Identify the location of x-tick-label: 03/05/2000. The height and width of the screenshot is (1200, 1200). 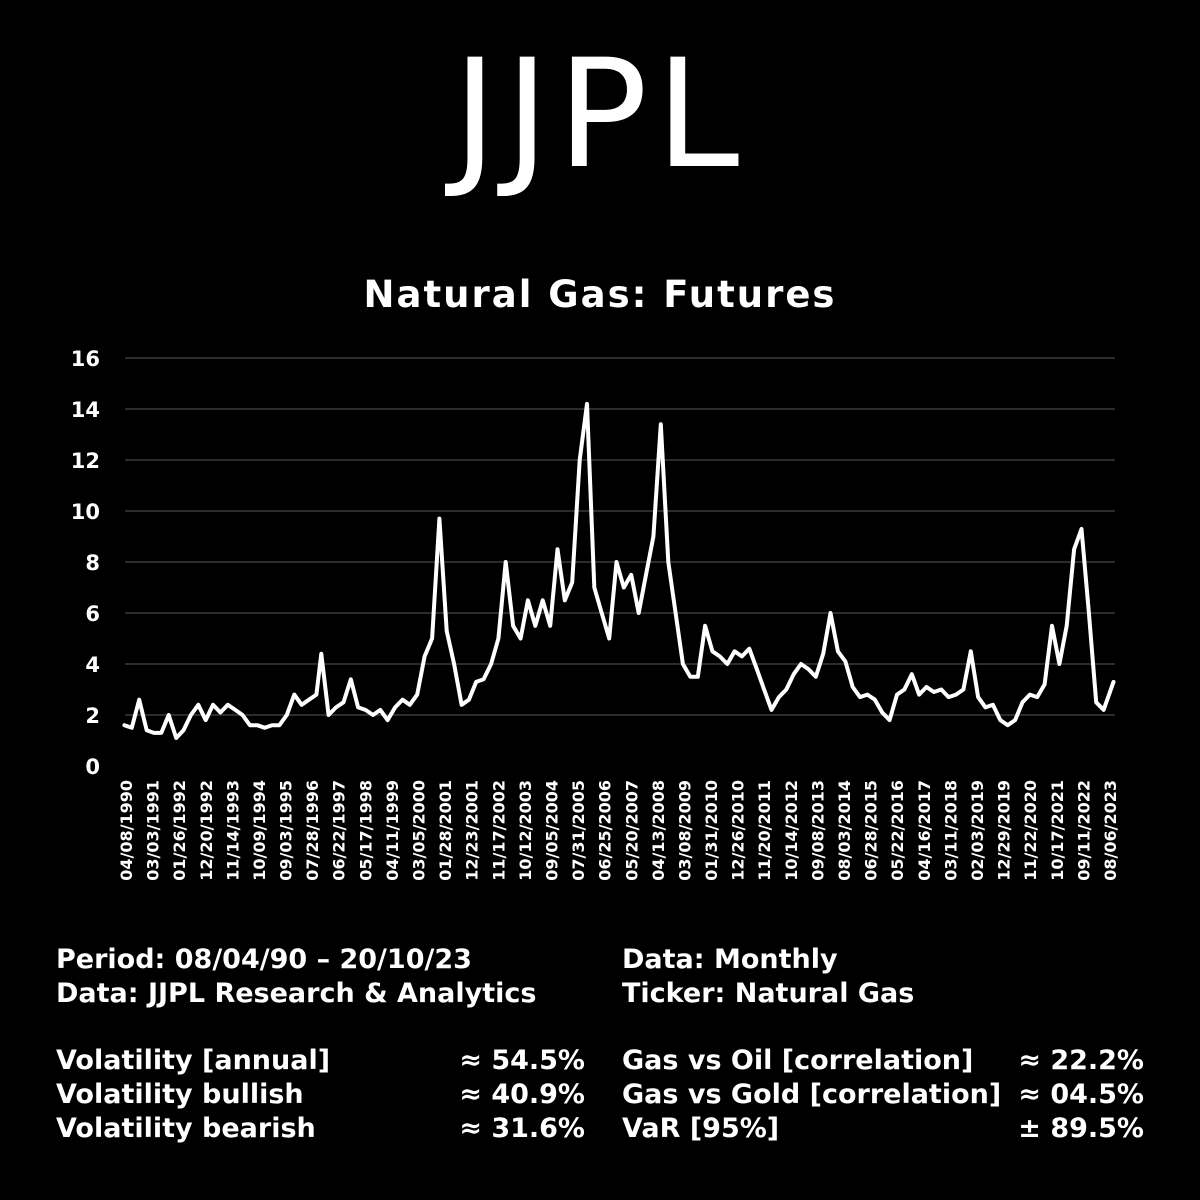
(419, 830).